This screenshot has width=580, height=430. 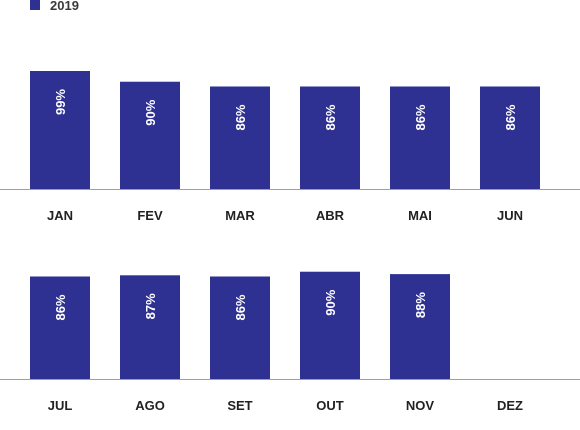 I want to click on tick-label-ago: AGO, so click(x=150, y=405).